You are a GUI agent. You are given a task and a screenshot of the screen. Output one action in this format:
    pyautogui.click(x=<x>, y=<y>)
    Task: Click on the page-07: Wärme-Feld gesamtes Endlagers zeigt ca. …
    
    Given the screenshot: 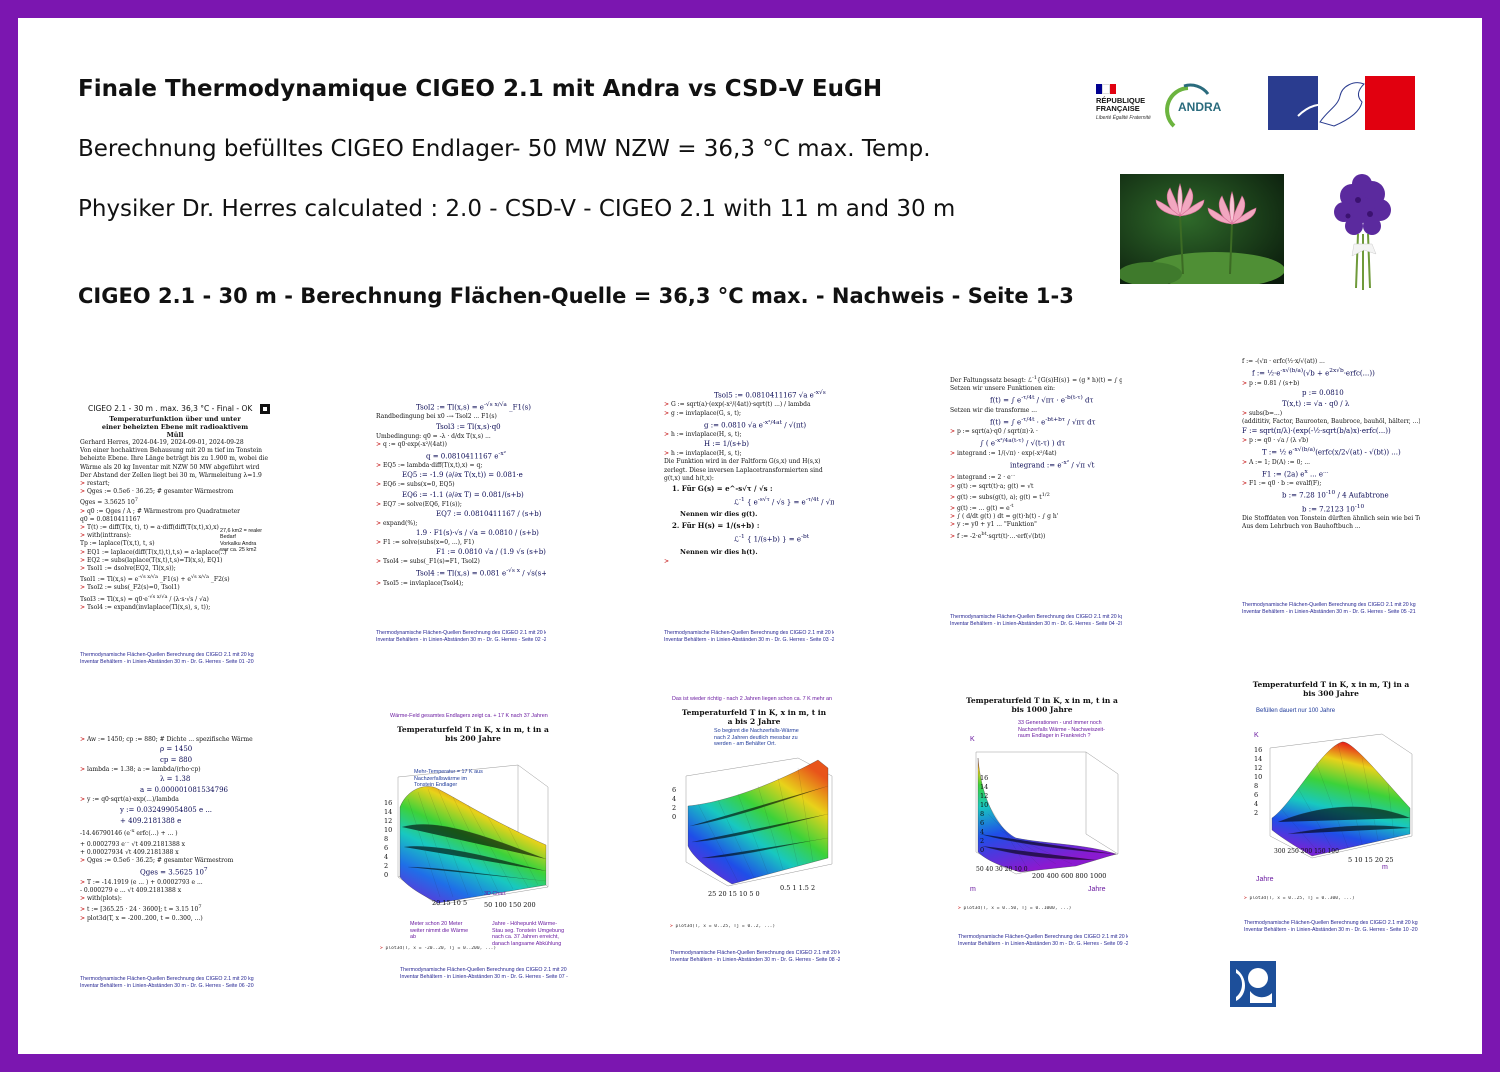 What is the action you would take?
    pyautogui.click(x=473, y=851)
    